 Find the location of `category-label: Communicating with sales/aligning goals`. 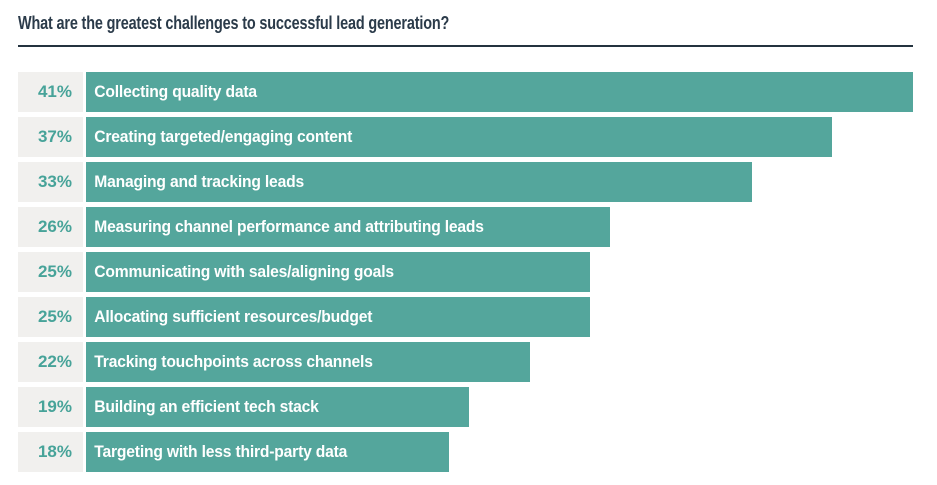

category-label: Communicating with sales/aligning goals is located at coordinates (244, 271).